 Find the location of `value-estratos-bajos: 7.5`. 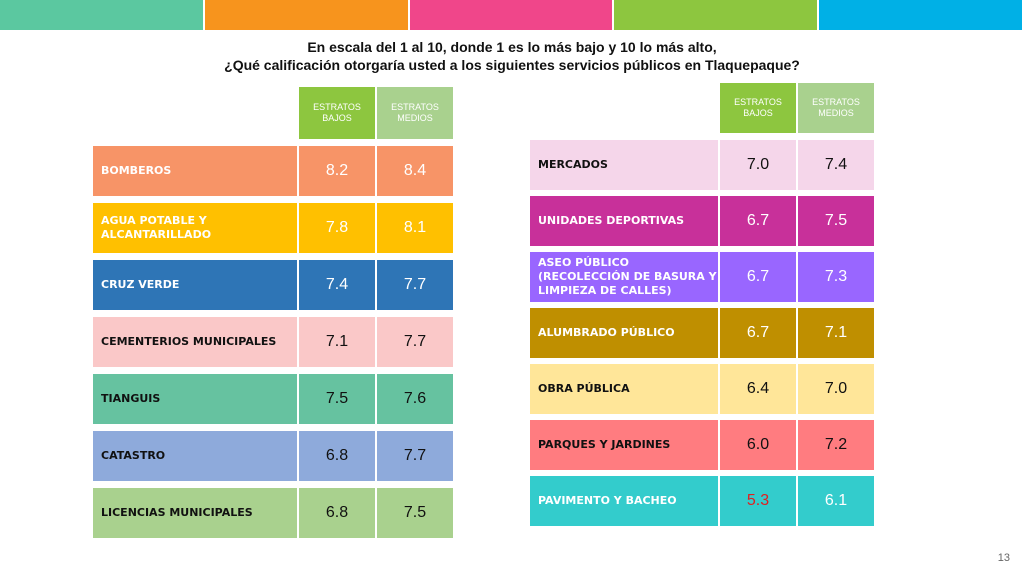

value-estratos-bajos: 7.5 is located at coordinates (337, 399).